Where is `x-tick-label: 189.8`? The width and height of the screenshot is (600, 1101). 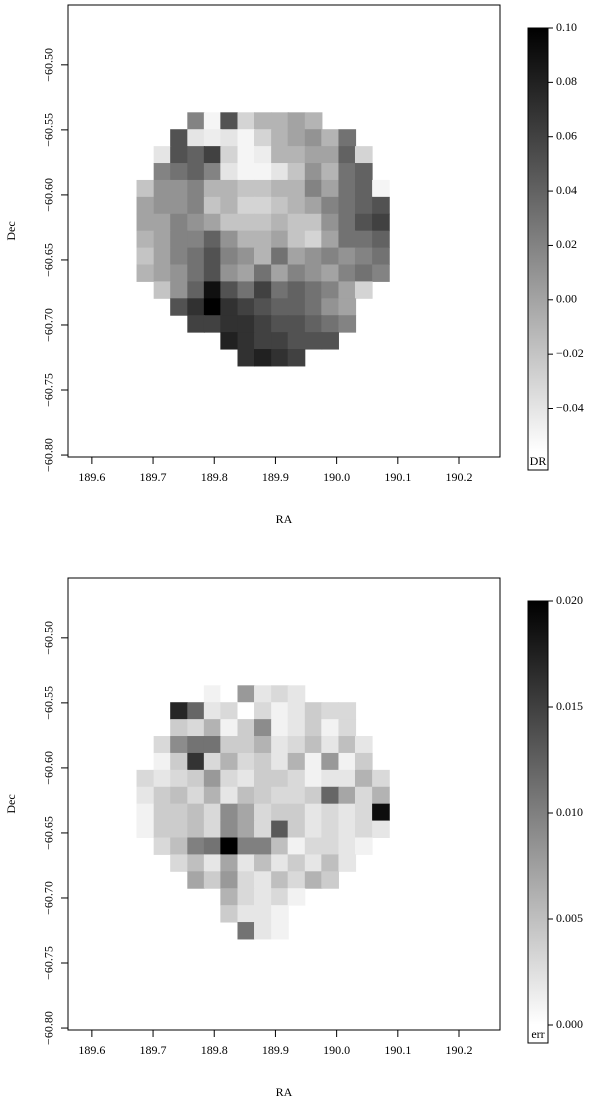 x-tick-label: 189.8 is located at coordinates (214, 477).